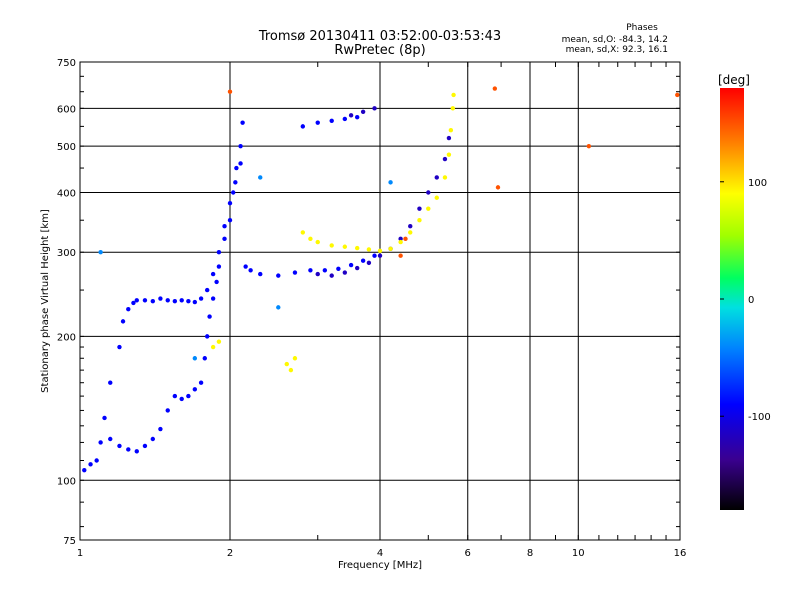  I want to click on colorbar-tick-label: 100, so click(757, 183).